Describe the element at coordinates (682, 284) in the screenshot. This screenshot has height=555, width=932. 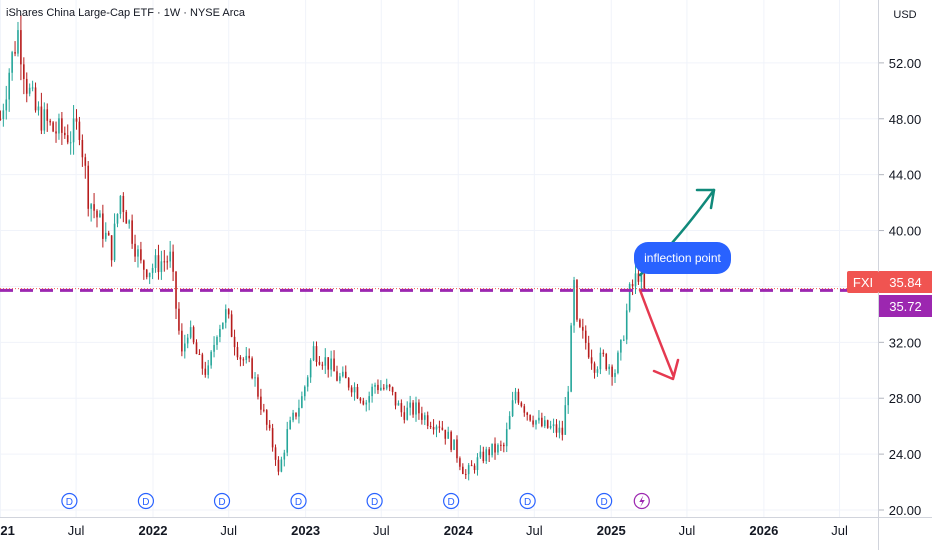
I see `drawings: inflection point` at that location.